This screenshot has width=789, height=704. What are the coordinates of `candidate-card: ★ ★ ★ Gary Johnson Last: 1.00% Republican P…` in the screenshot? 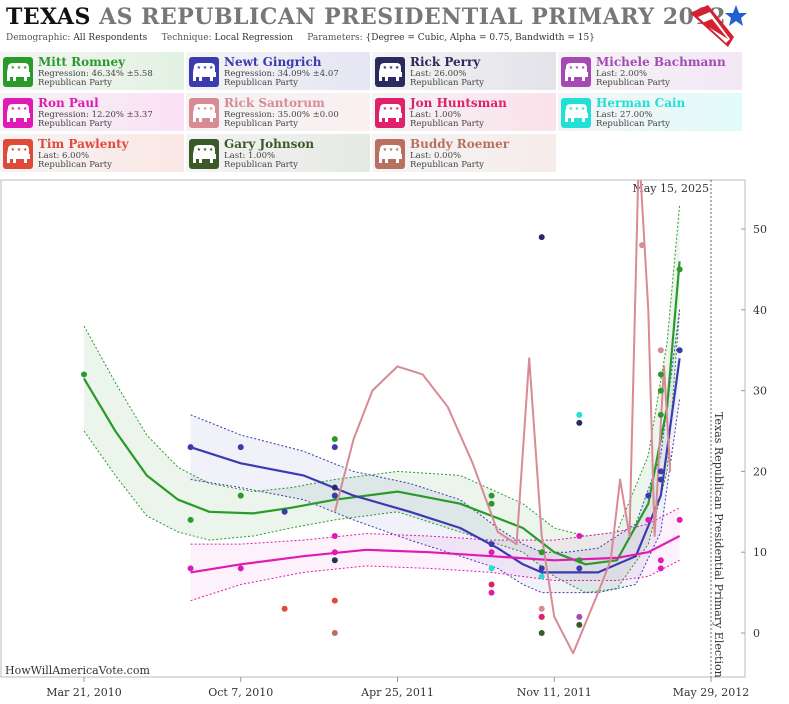 It's located at (278, 153).